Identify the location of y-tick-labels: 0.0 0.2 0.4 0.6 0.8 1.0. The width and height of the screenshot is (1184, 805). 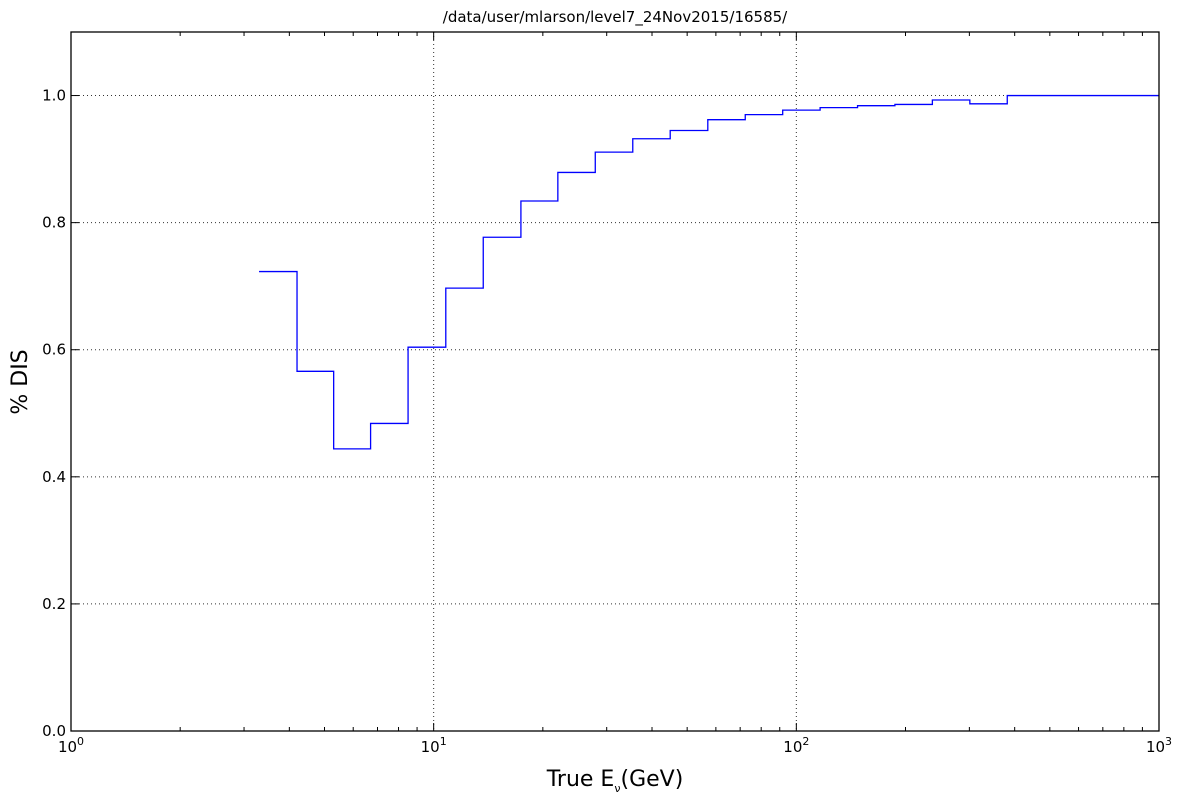
(54, 413).